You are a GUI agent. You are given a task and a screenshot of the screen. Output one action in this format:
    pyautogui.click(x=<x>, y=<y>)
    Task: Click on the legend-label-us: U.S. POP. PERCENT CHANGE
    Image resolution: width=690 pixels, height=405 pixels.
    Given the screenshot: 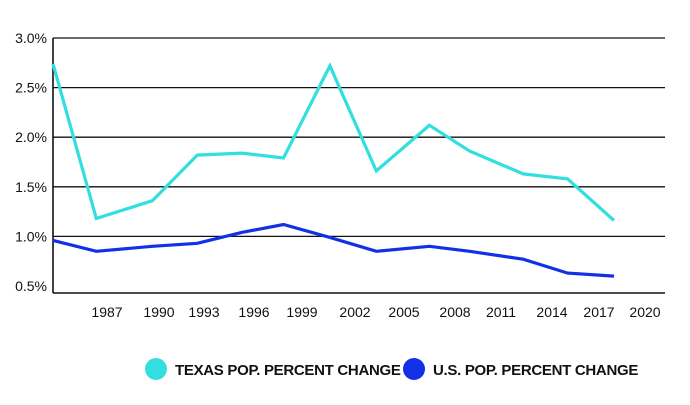 What is the action you would take?
    pyautogui.click(x=535, y=370)
    